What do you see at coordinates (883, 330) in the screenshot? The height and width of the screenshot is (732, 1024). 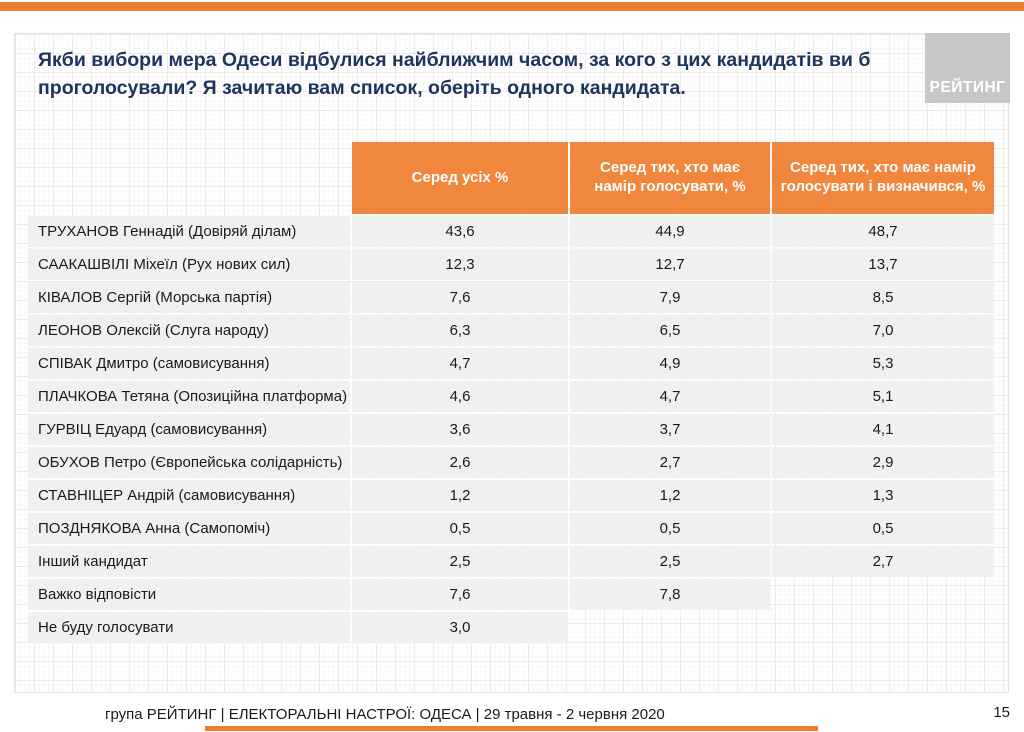 I see `value-cell: 7,0` at bounding box center [883, 330].